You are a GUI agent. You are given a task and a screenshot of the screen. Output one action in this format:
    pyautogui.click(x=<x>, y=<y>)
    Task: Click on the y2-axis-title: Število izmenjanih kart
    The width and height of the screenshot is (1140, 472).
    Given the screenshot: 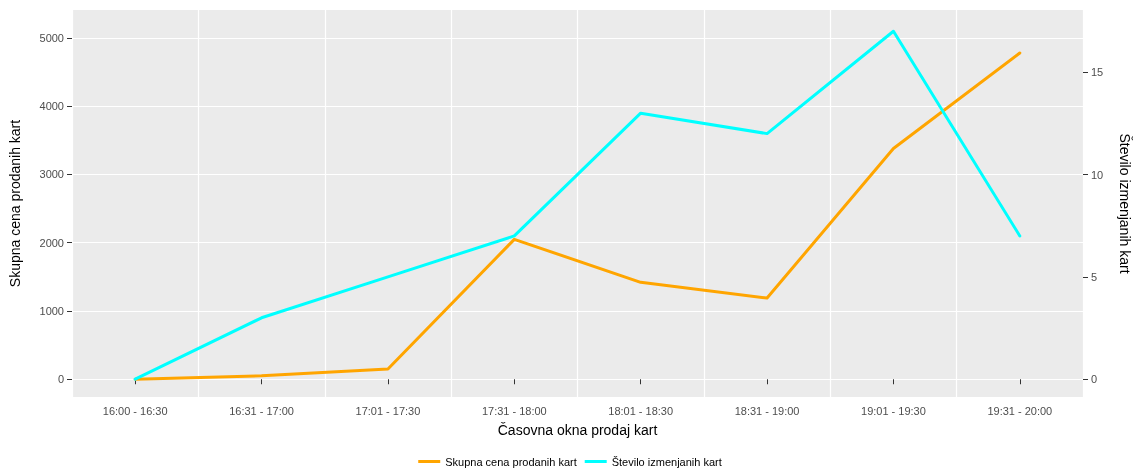 What is the action you would take?
    pyautogui.click(x=1125, y=203)
    